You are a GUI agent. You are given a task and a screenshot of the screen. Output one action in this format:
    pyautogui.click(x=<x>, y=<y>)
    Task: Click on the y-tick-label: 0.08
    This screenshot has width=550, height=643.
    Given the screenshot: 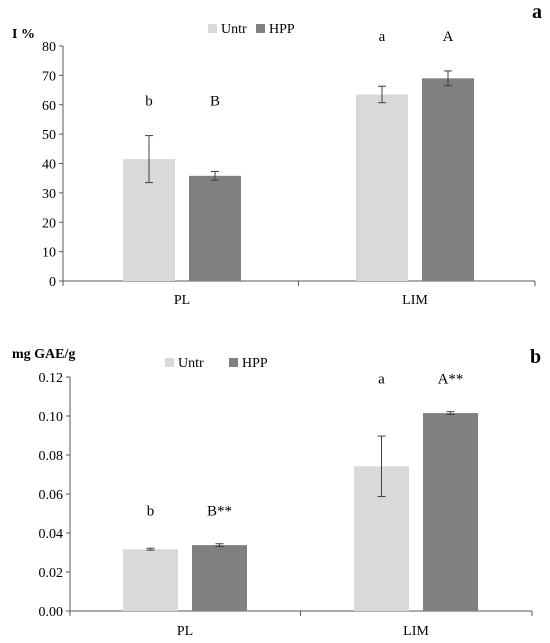 What is the action you would take?
    pyautogui.click(x=51, y=456)
    